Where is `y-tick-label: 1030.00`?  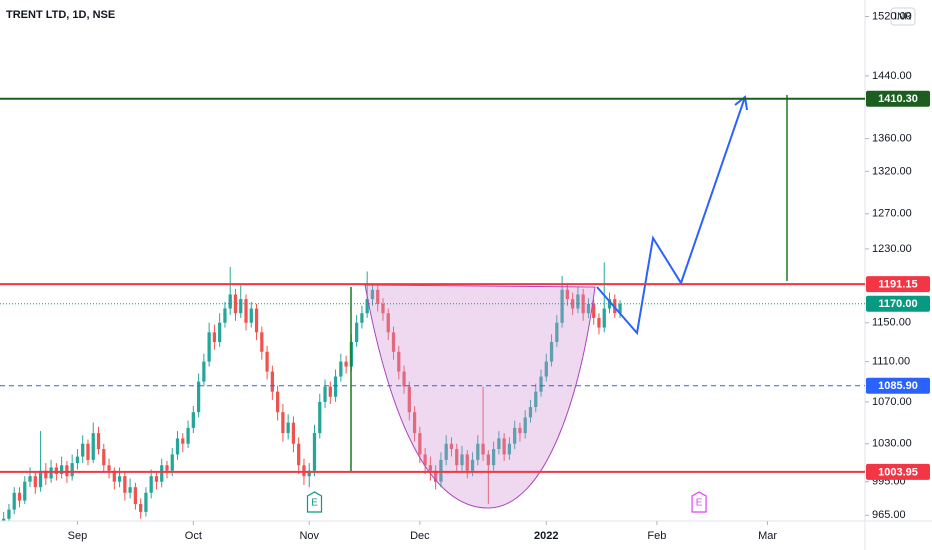 y-tick-label: 1030.00 is located at coordinates (892, 444).